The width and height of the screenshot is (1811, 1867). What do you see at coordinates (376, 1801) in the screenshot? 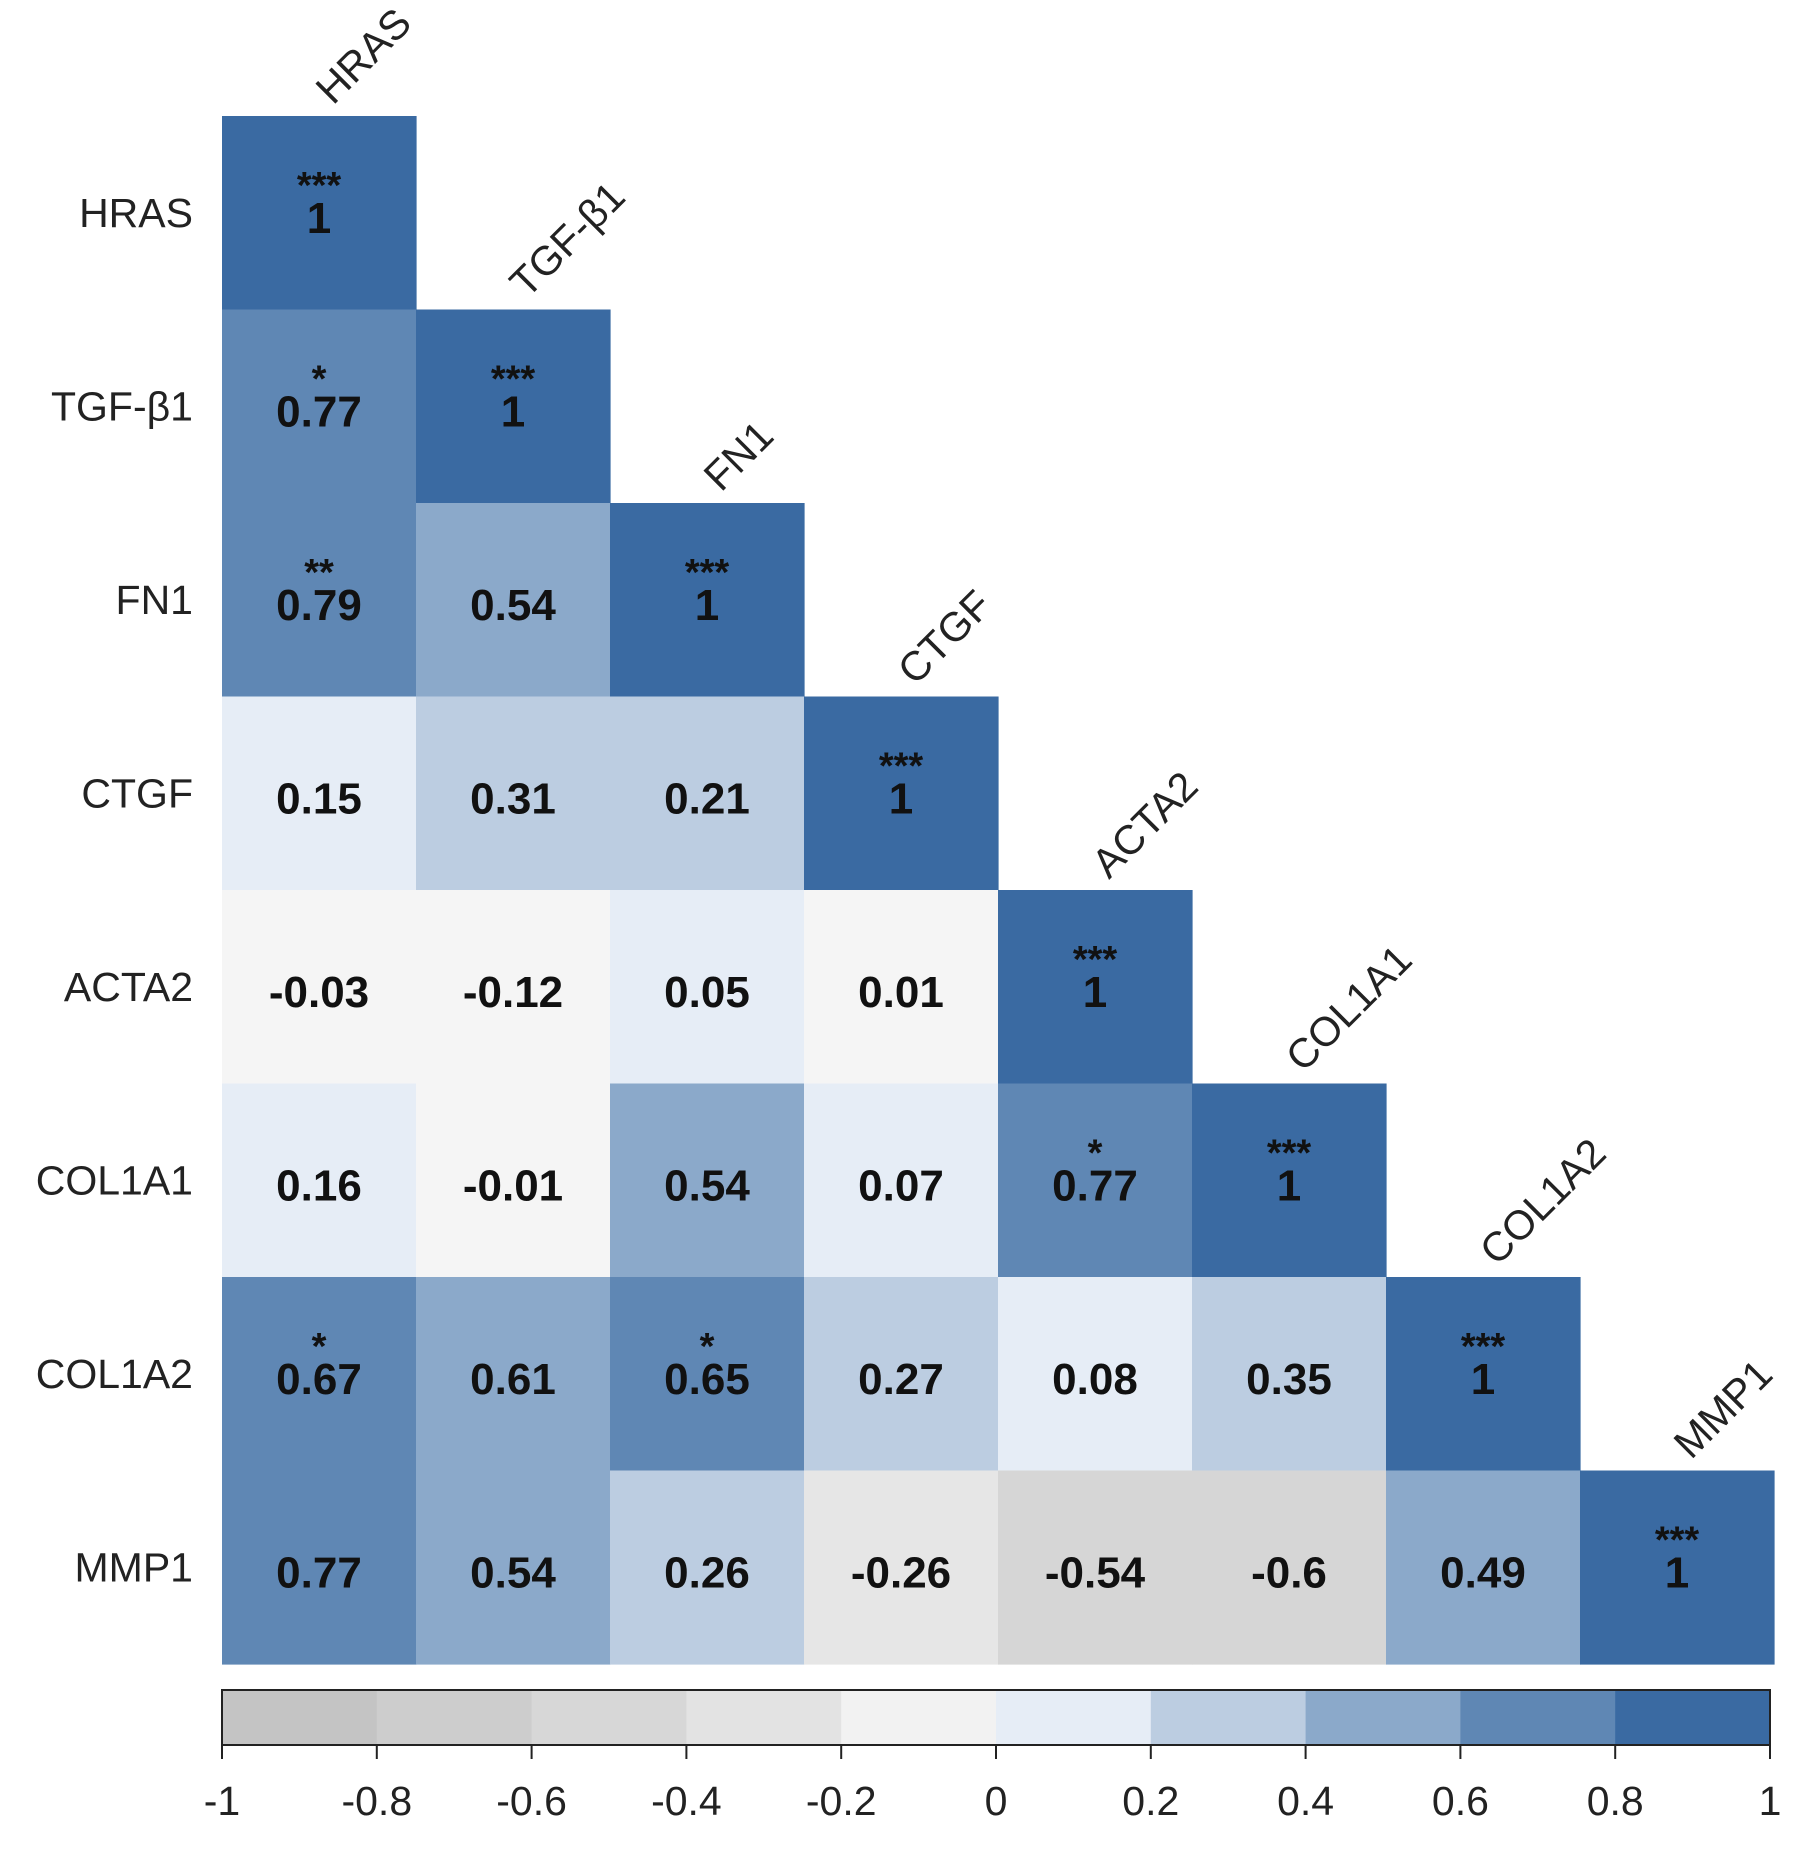
I see `colorbar-tick-label: -0.8` at bounding box center [376, 1801].